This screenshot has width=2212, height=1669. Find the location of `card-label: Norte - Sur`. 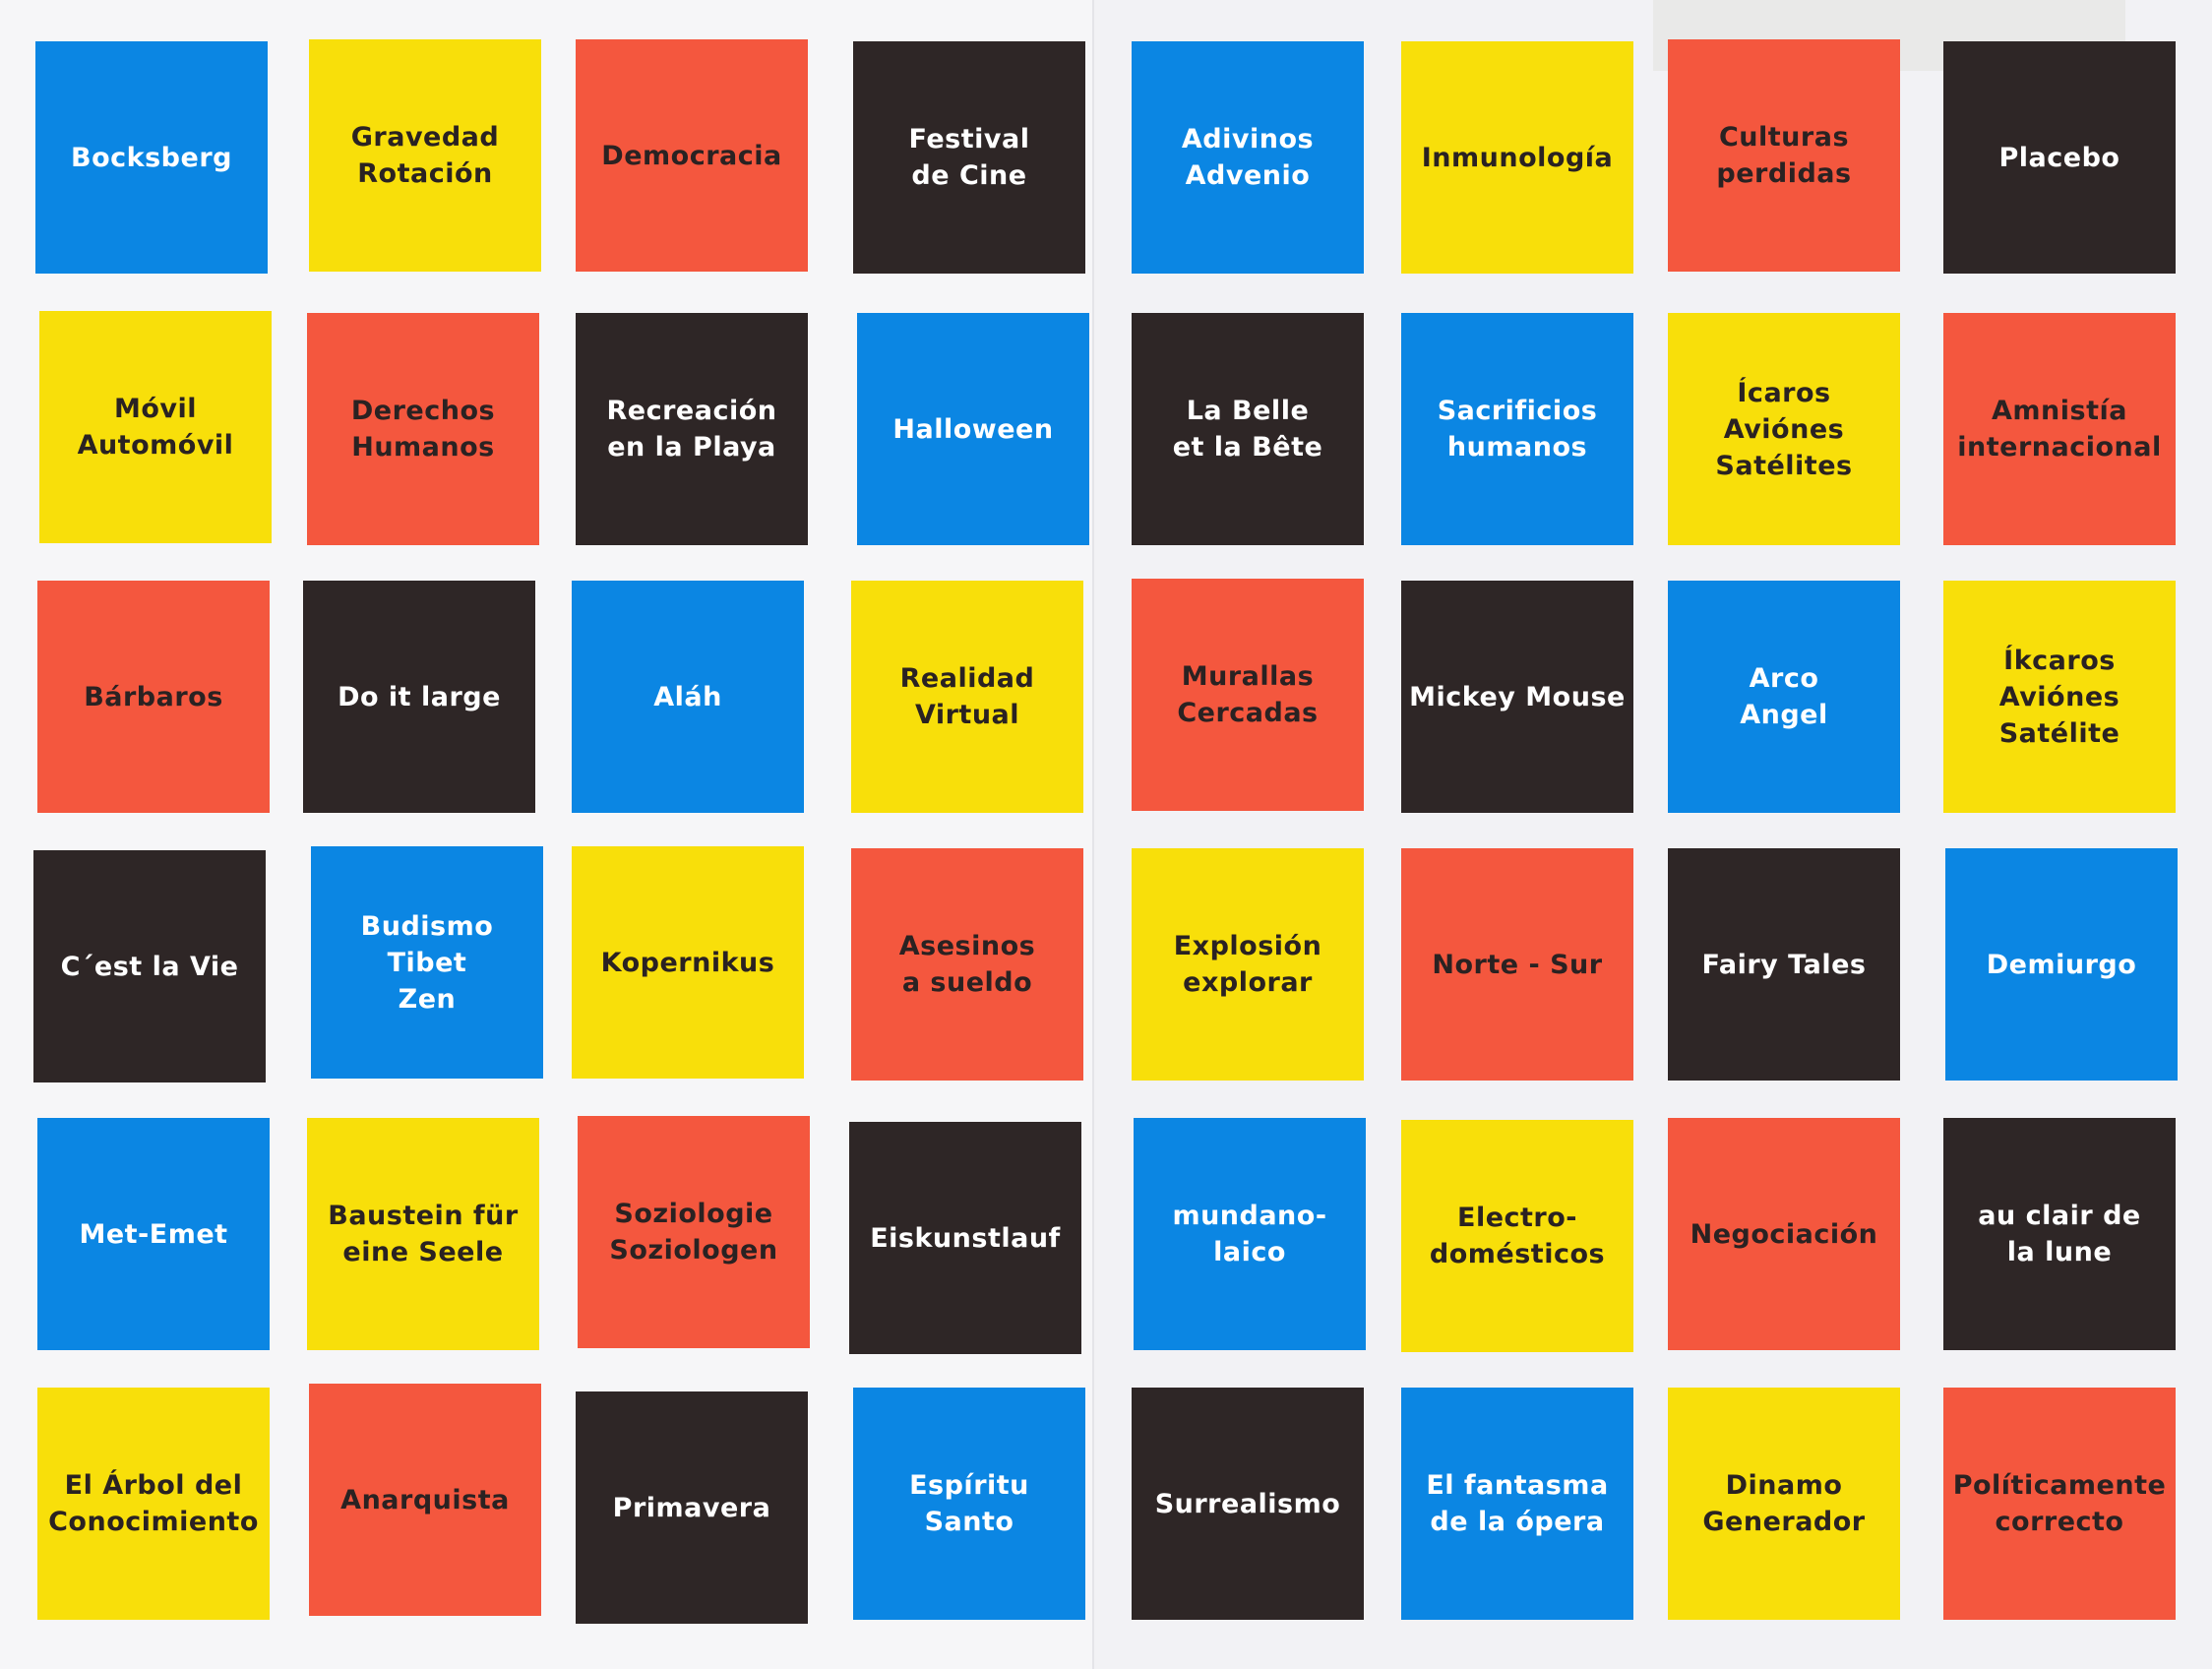

card-label: Norte - Sur is located at coordinates (1517, 964).